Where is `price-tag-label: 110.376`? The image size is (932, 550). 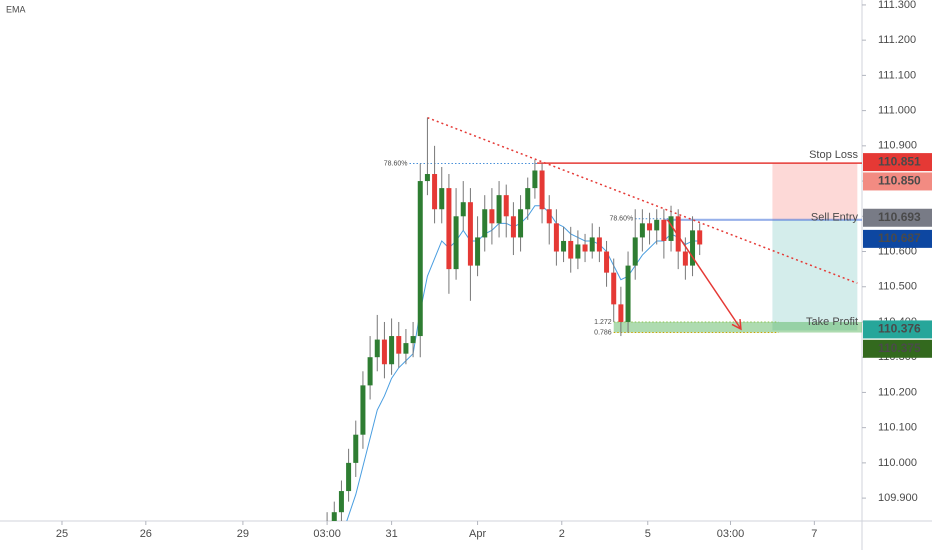
price-tag-label: 110.376 is located at coordinates (899, 329).